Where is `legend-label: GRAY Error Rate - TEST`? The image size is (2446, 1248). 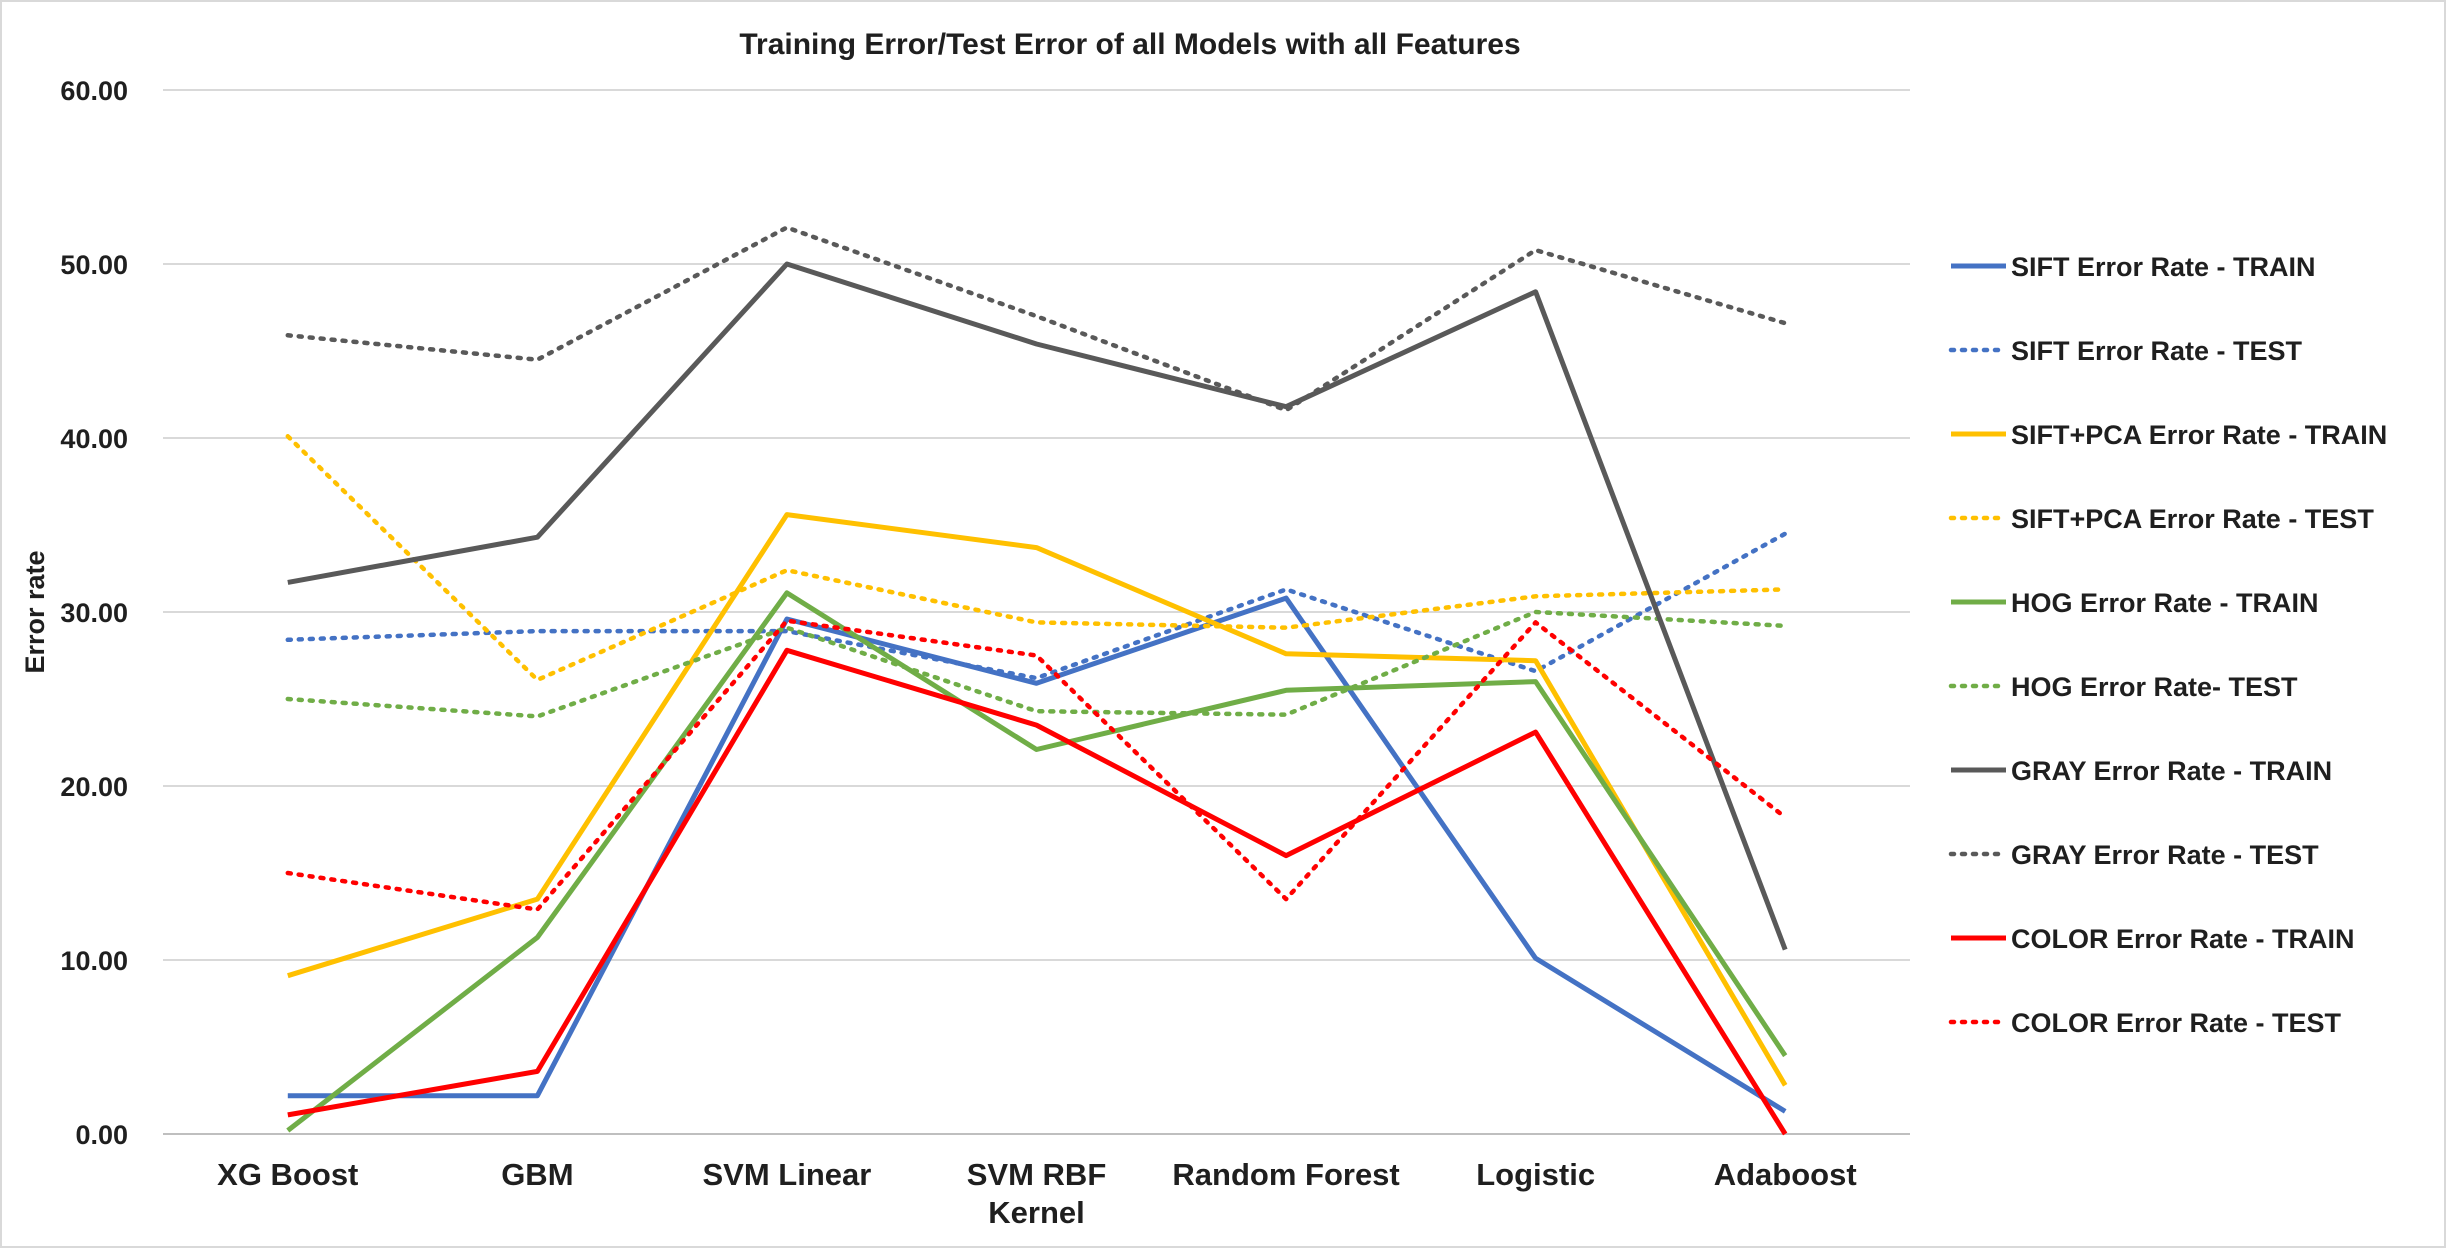
legend-label: GRAY Error Rate - TEST is located at coordinates (2165, 855).